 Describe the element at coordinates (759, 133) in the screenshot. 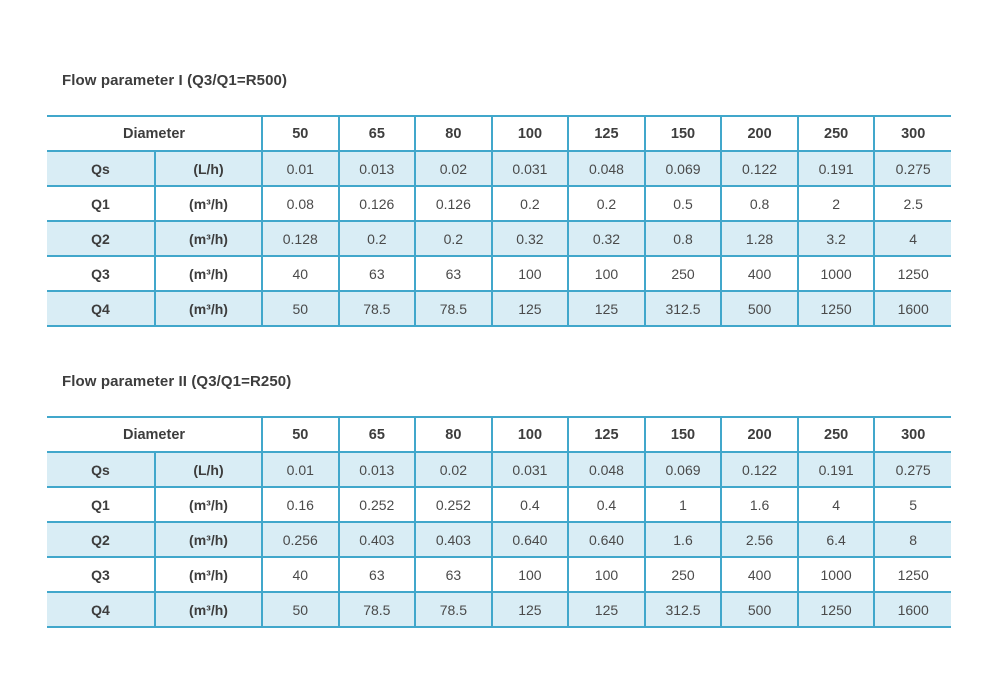

I see `column-header-200: 200` at that location.